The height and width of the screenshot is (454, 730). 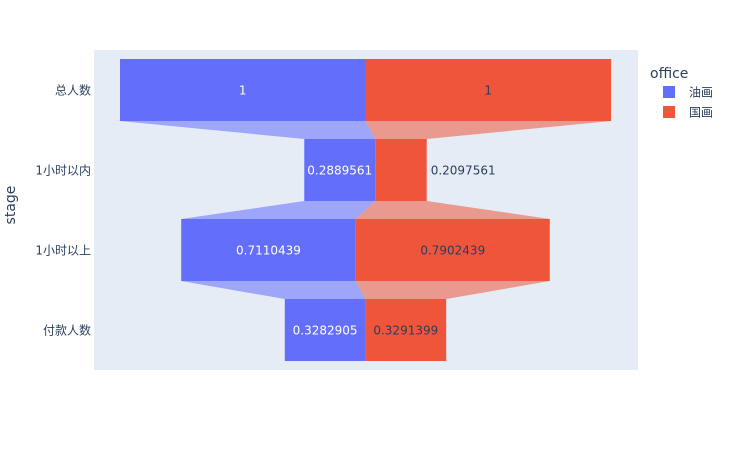 What do you see at coordinates (67, 330) in the screenshot?
I see `category-tick-label: 付款人数` at bounding box center [67, 330].